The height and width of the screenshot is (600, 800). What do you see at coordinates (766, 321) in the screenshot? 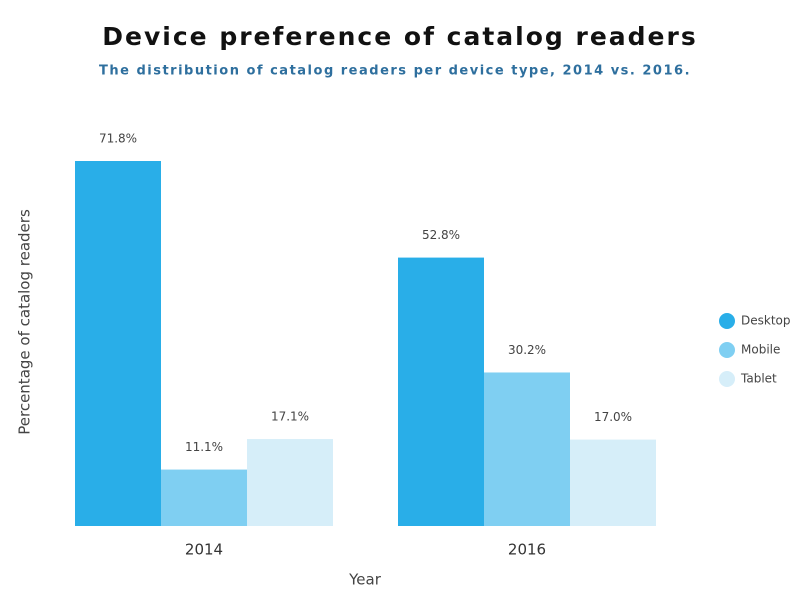
I see `legend-label: Desktop` at bounding box center [766, 321].